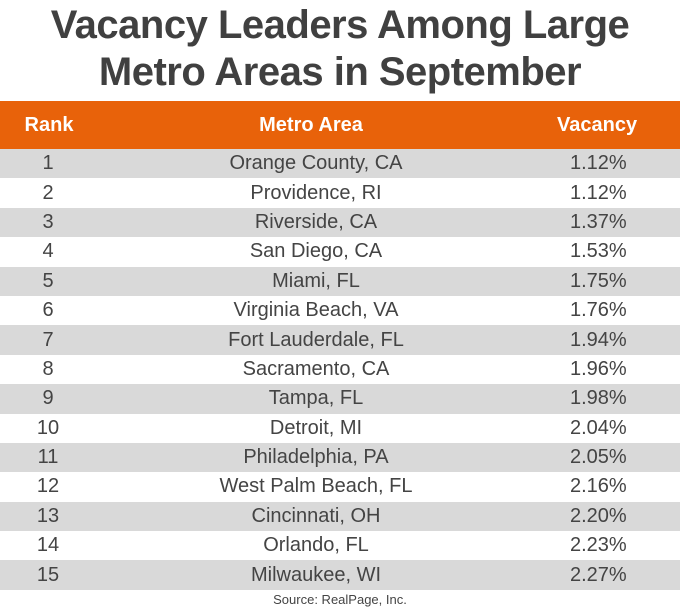 This screenshot has width=680, height=610. Describe the element at coordinates (48, 163) in the screenshot. I see `rank-cell: 1` at that location.